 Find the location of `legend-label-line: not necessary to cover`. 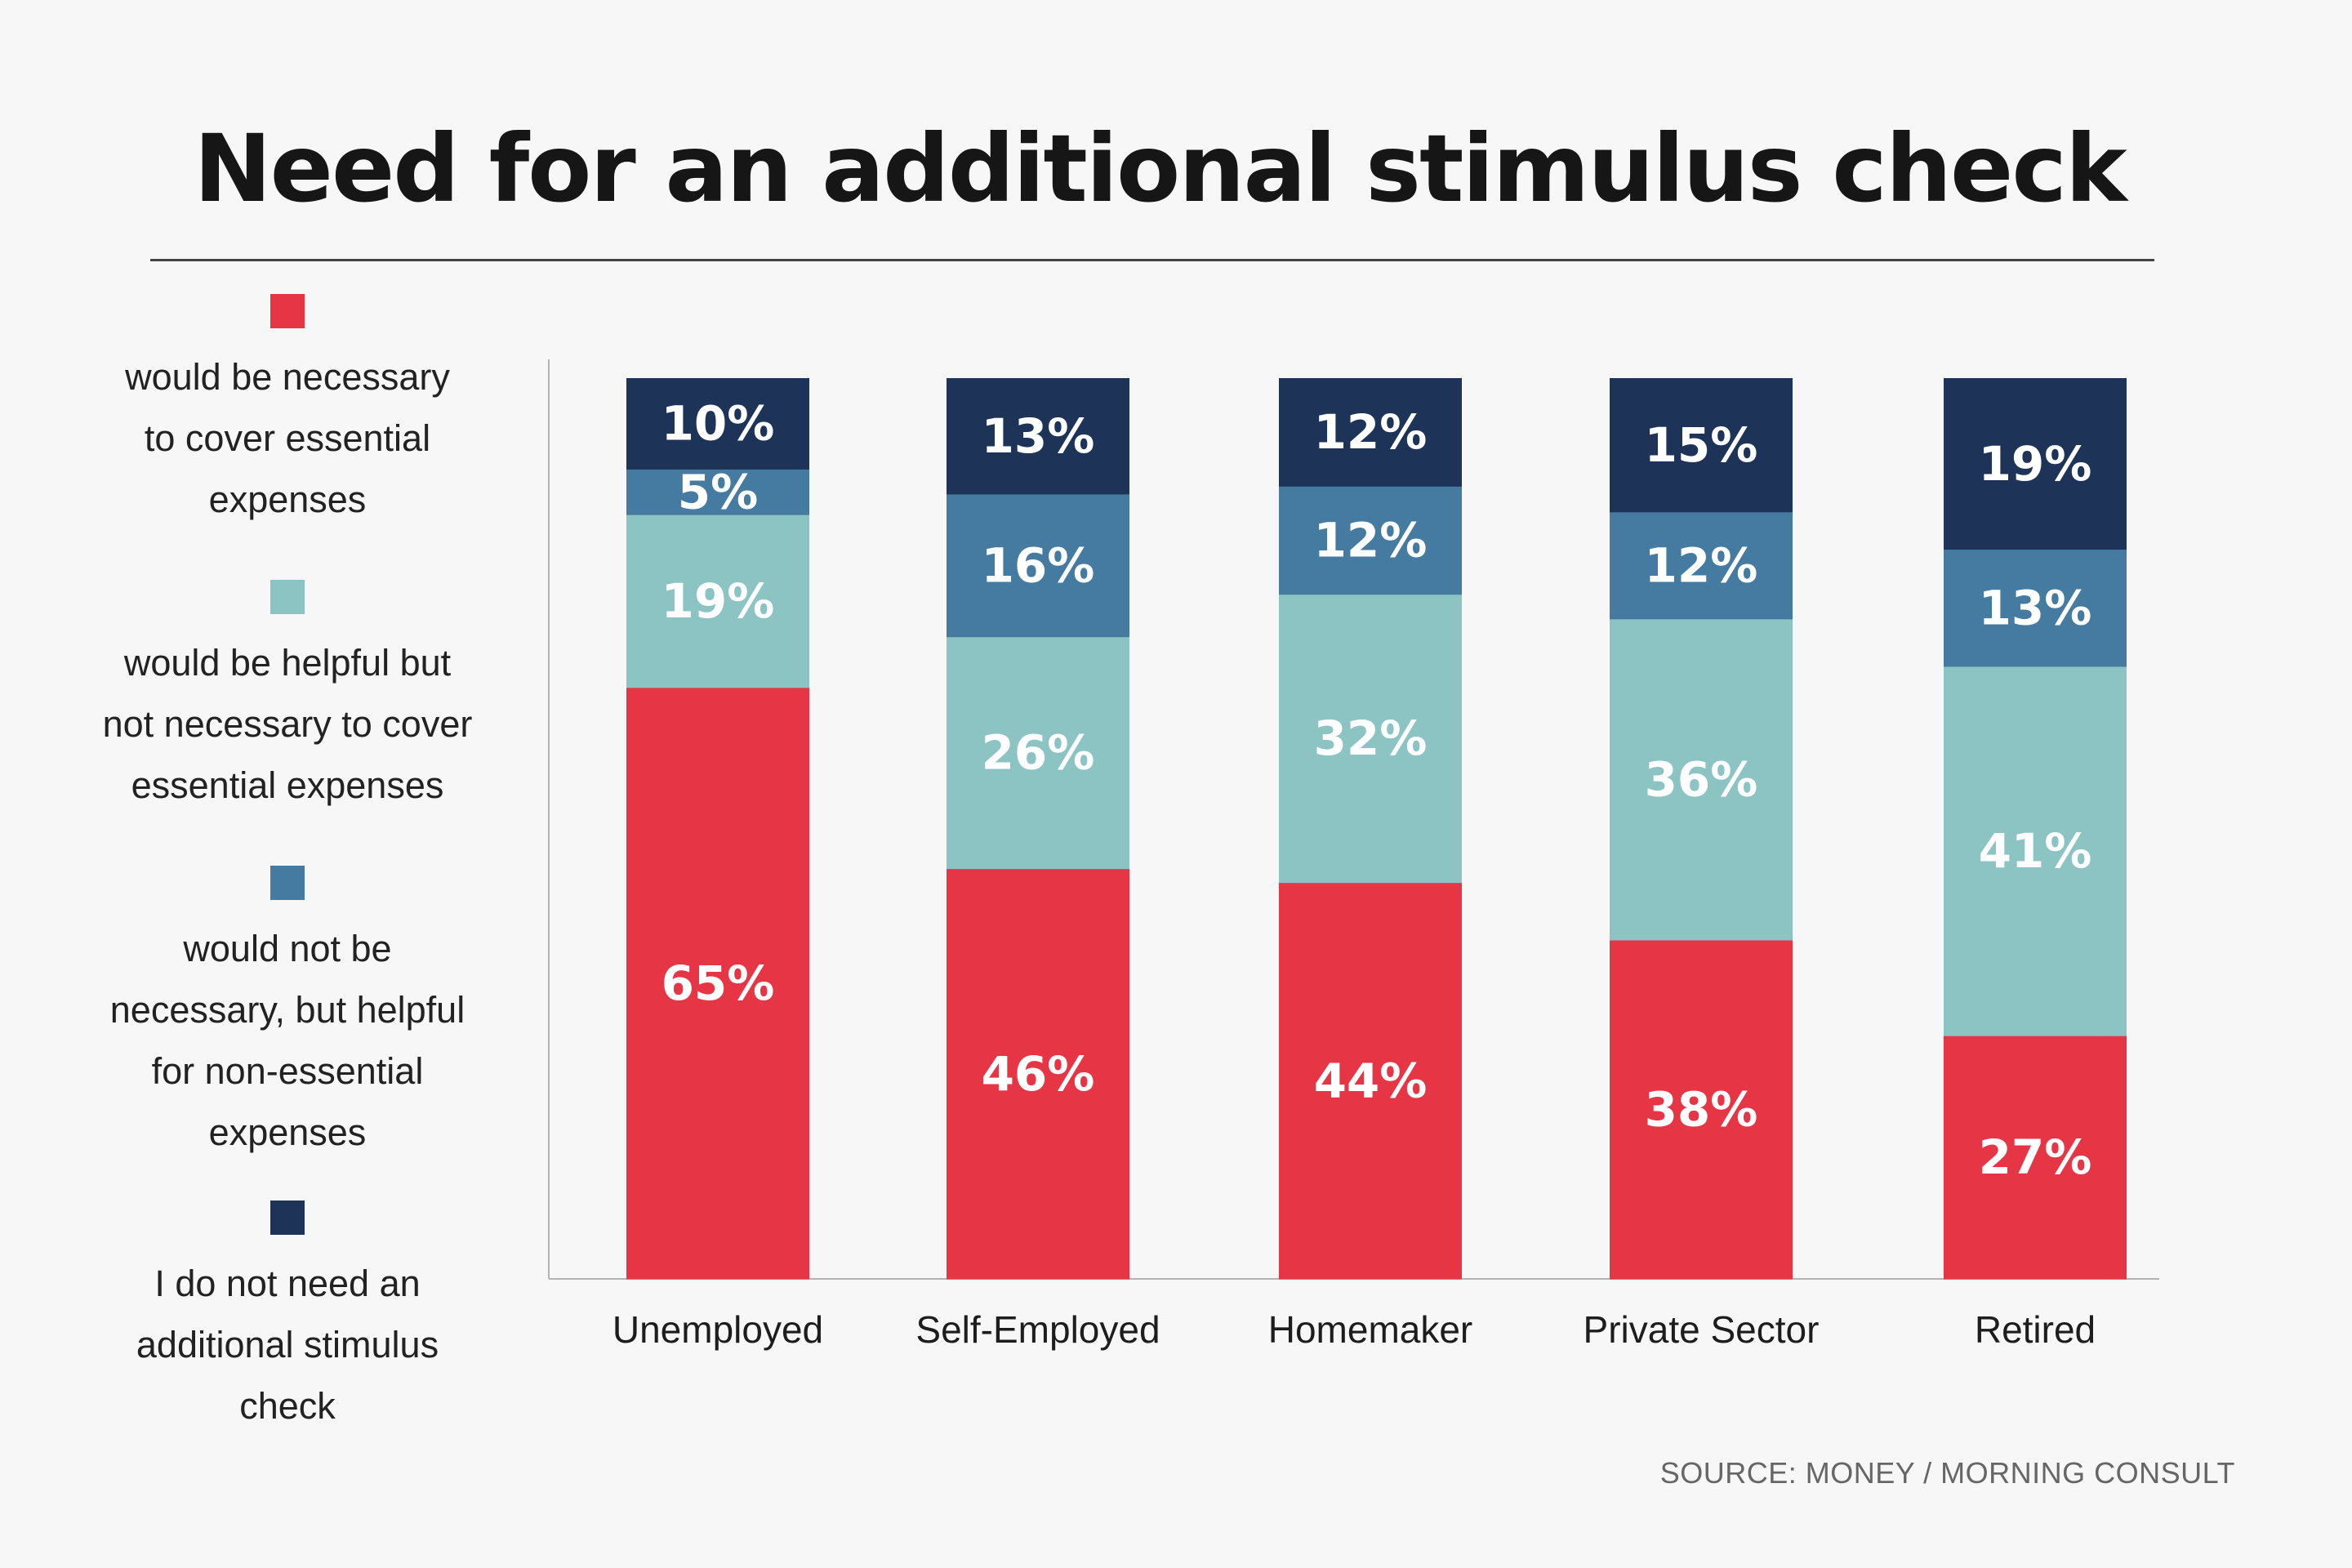

legend-label-line: not necessary to cover is located at coordinates (287, 724).